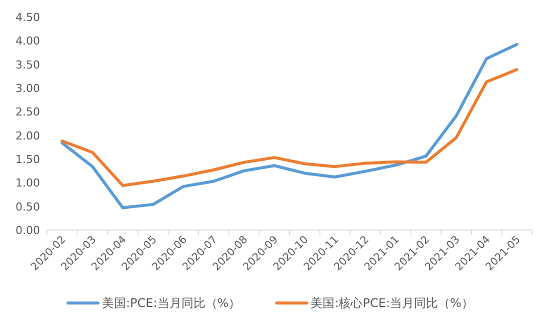 The image size is (550, 330). Describe the element at coordinates (392, 303) in the screenshot. I see `legend-label: 美国:核心PCE:当月同比（%）` at that location.